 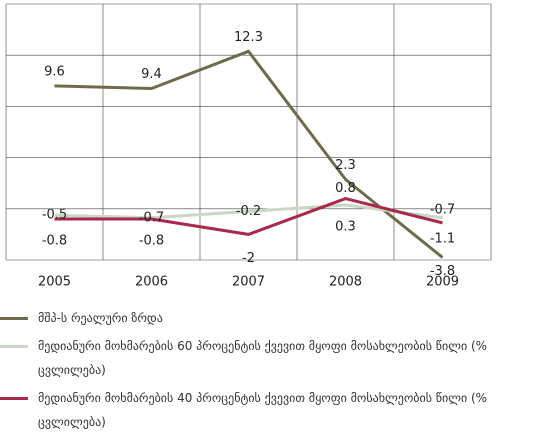 I want to click on x-tick-label: 2006, so click(x=151, y=282).